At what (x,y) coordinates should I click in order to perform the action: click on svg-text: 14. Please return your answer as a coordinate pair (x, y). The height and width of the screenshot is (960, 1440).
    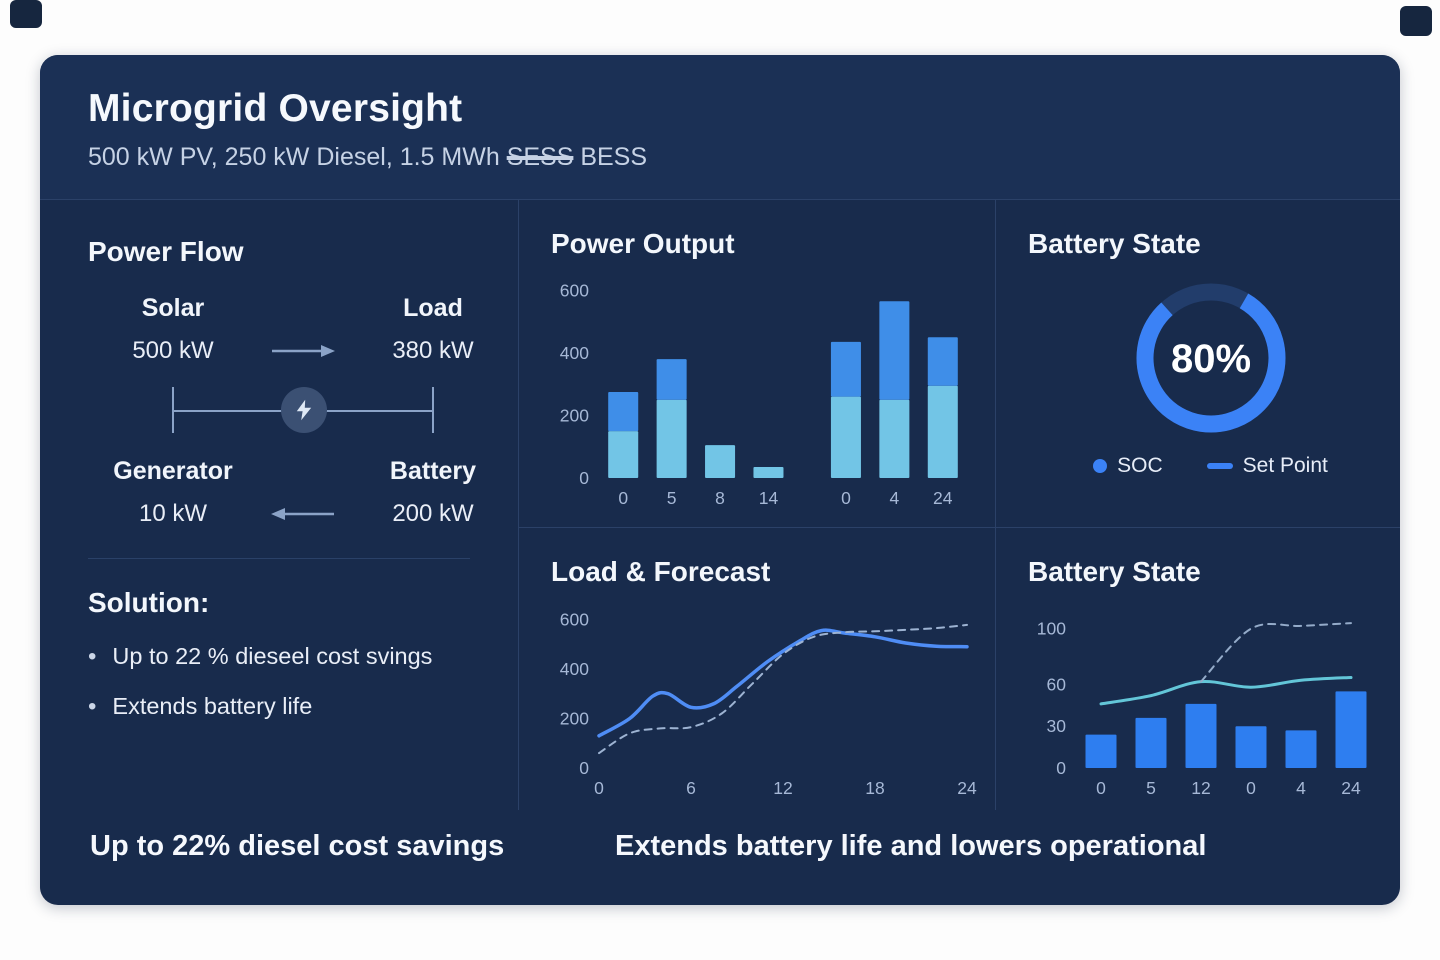
    Looking at the image, I should click on (769, 498).